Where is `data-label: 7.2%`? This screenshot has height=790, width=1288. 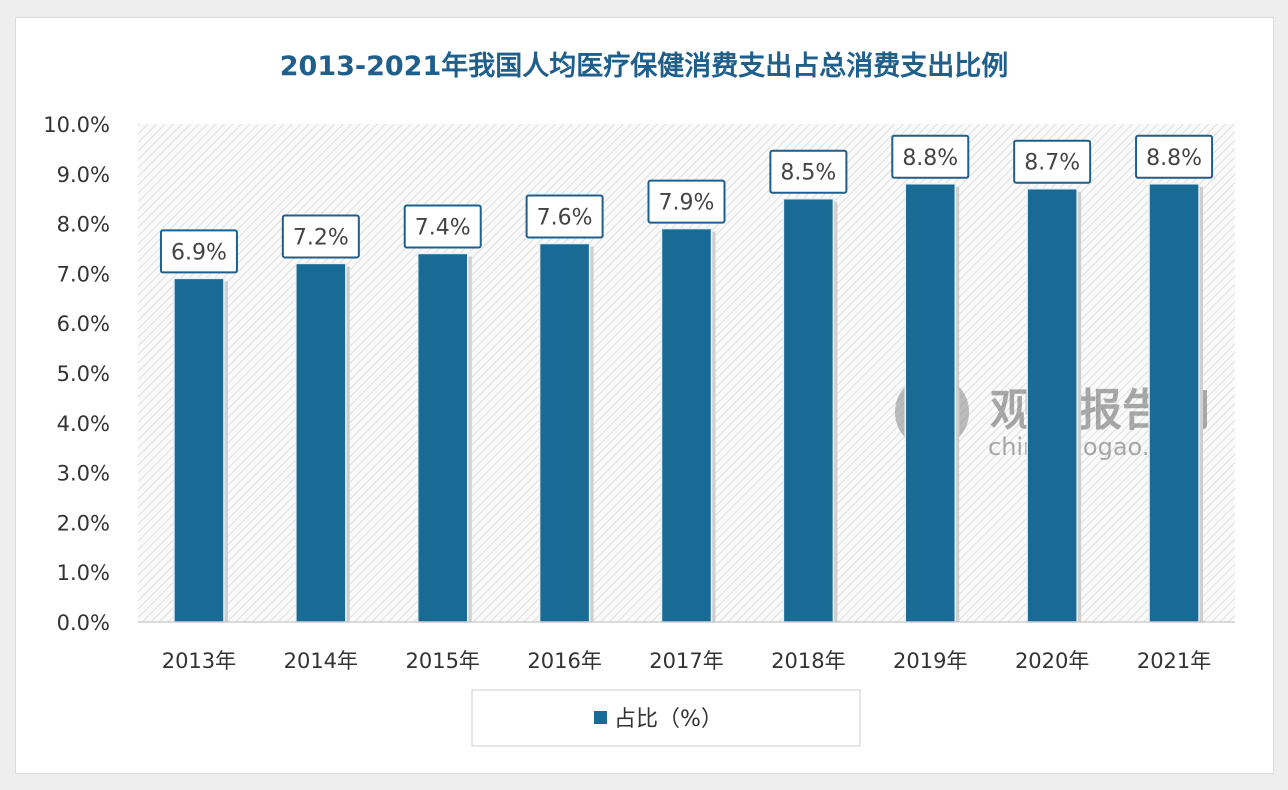
data-label: 7.2% is located at coordinates (321, 237).